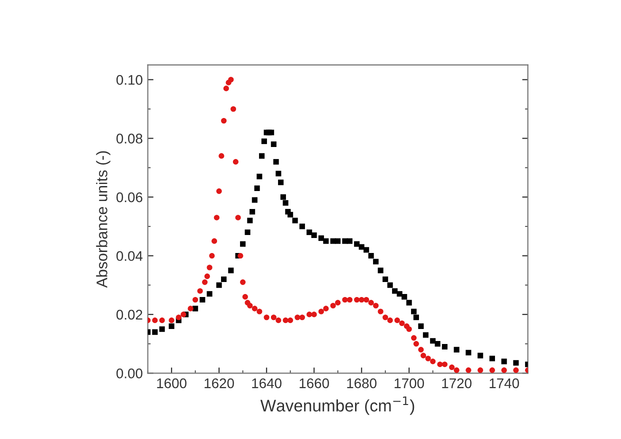 Image resolution: width=621 pixels, height=439 pixels. Describe the element at coordinates (171, 383) in the screenshot. I see `x-tick-label: 1600` at that location.